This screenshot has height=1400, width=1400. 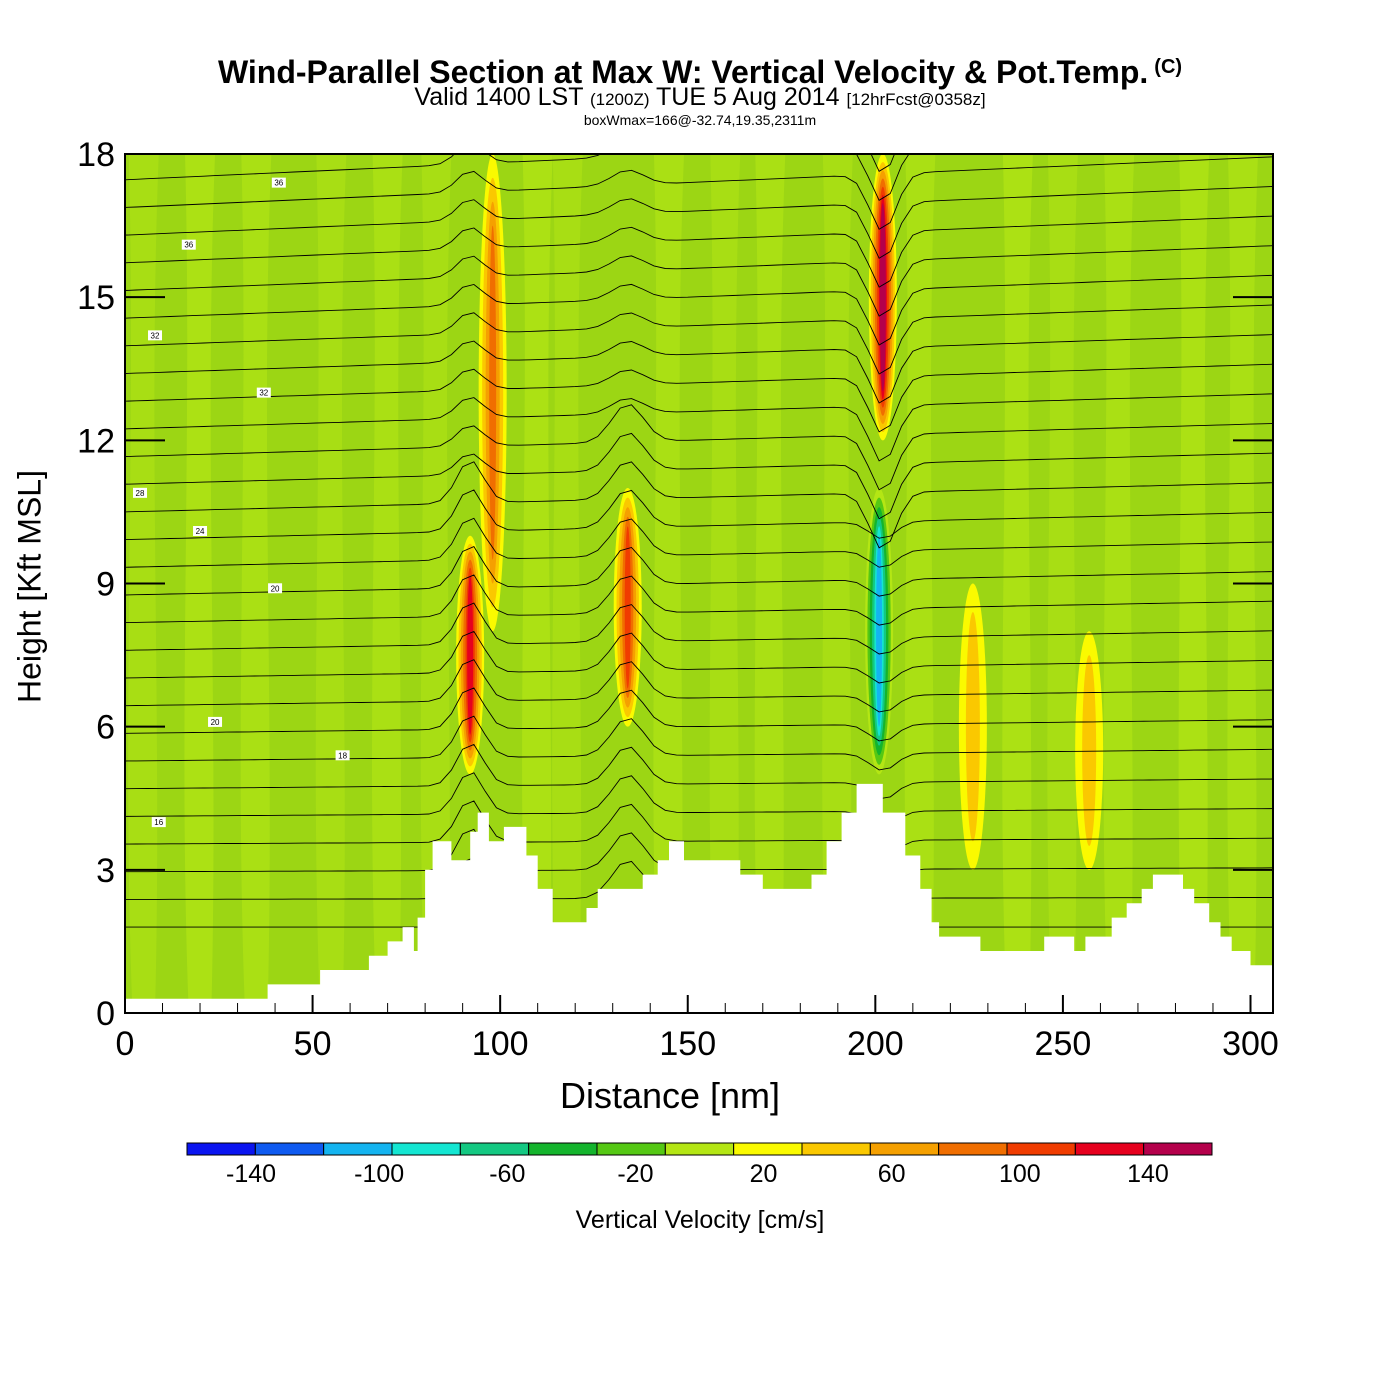 I want to click on theta-label-6: 32, so click(x=155, y=335).